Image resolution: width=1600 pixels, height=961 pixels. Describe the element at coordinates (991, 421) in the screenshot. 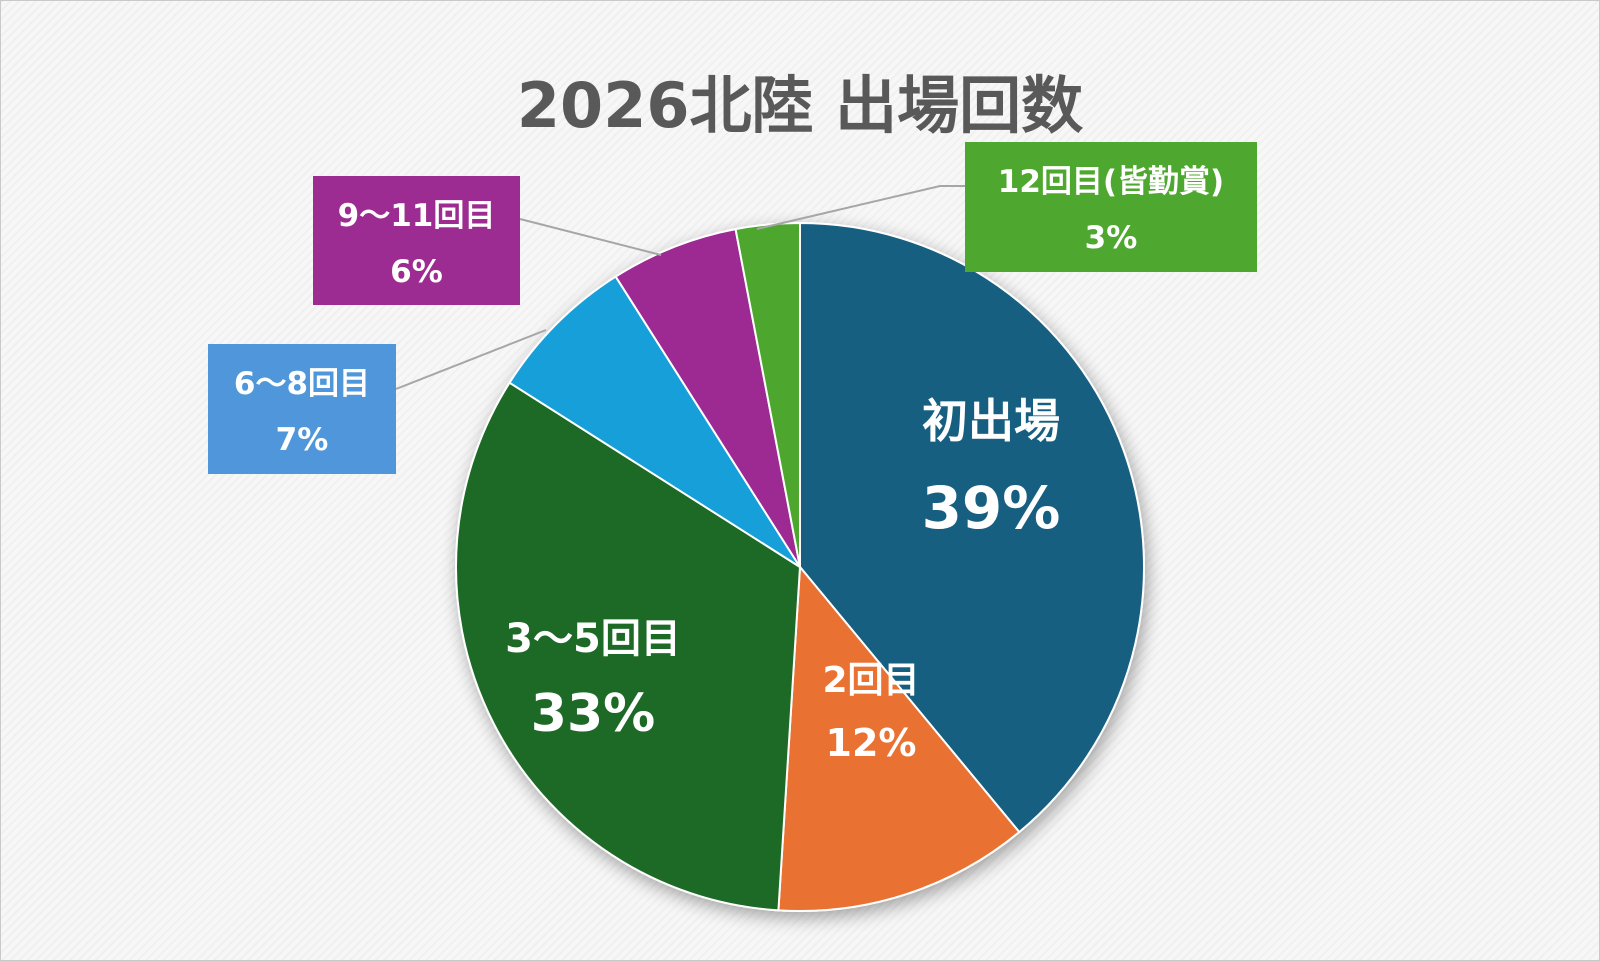

I see `slice-category-label: 初出場` at that location.